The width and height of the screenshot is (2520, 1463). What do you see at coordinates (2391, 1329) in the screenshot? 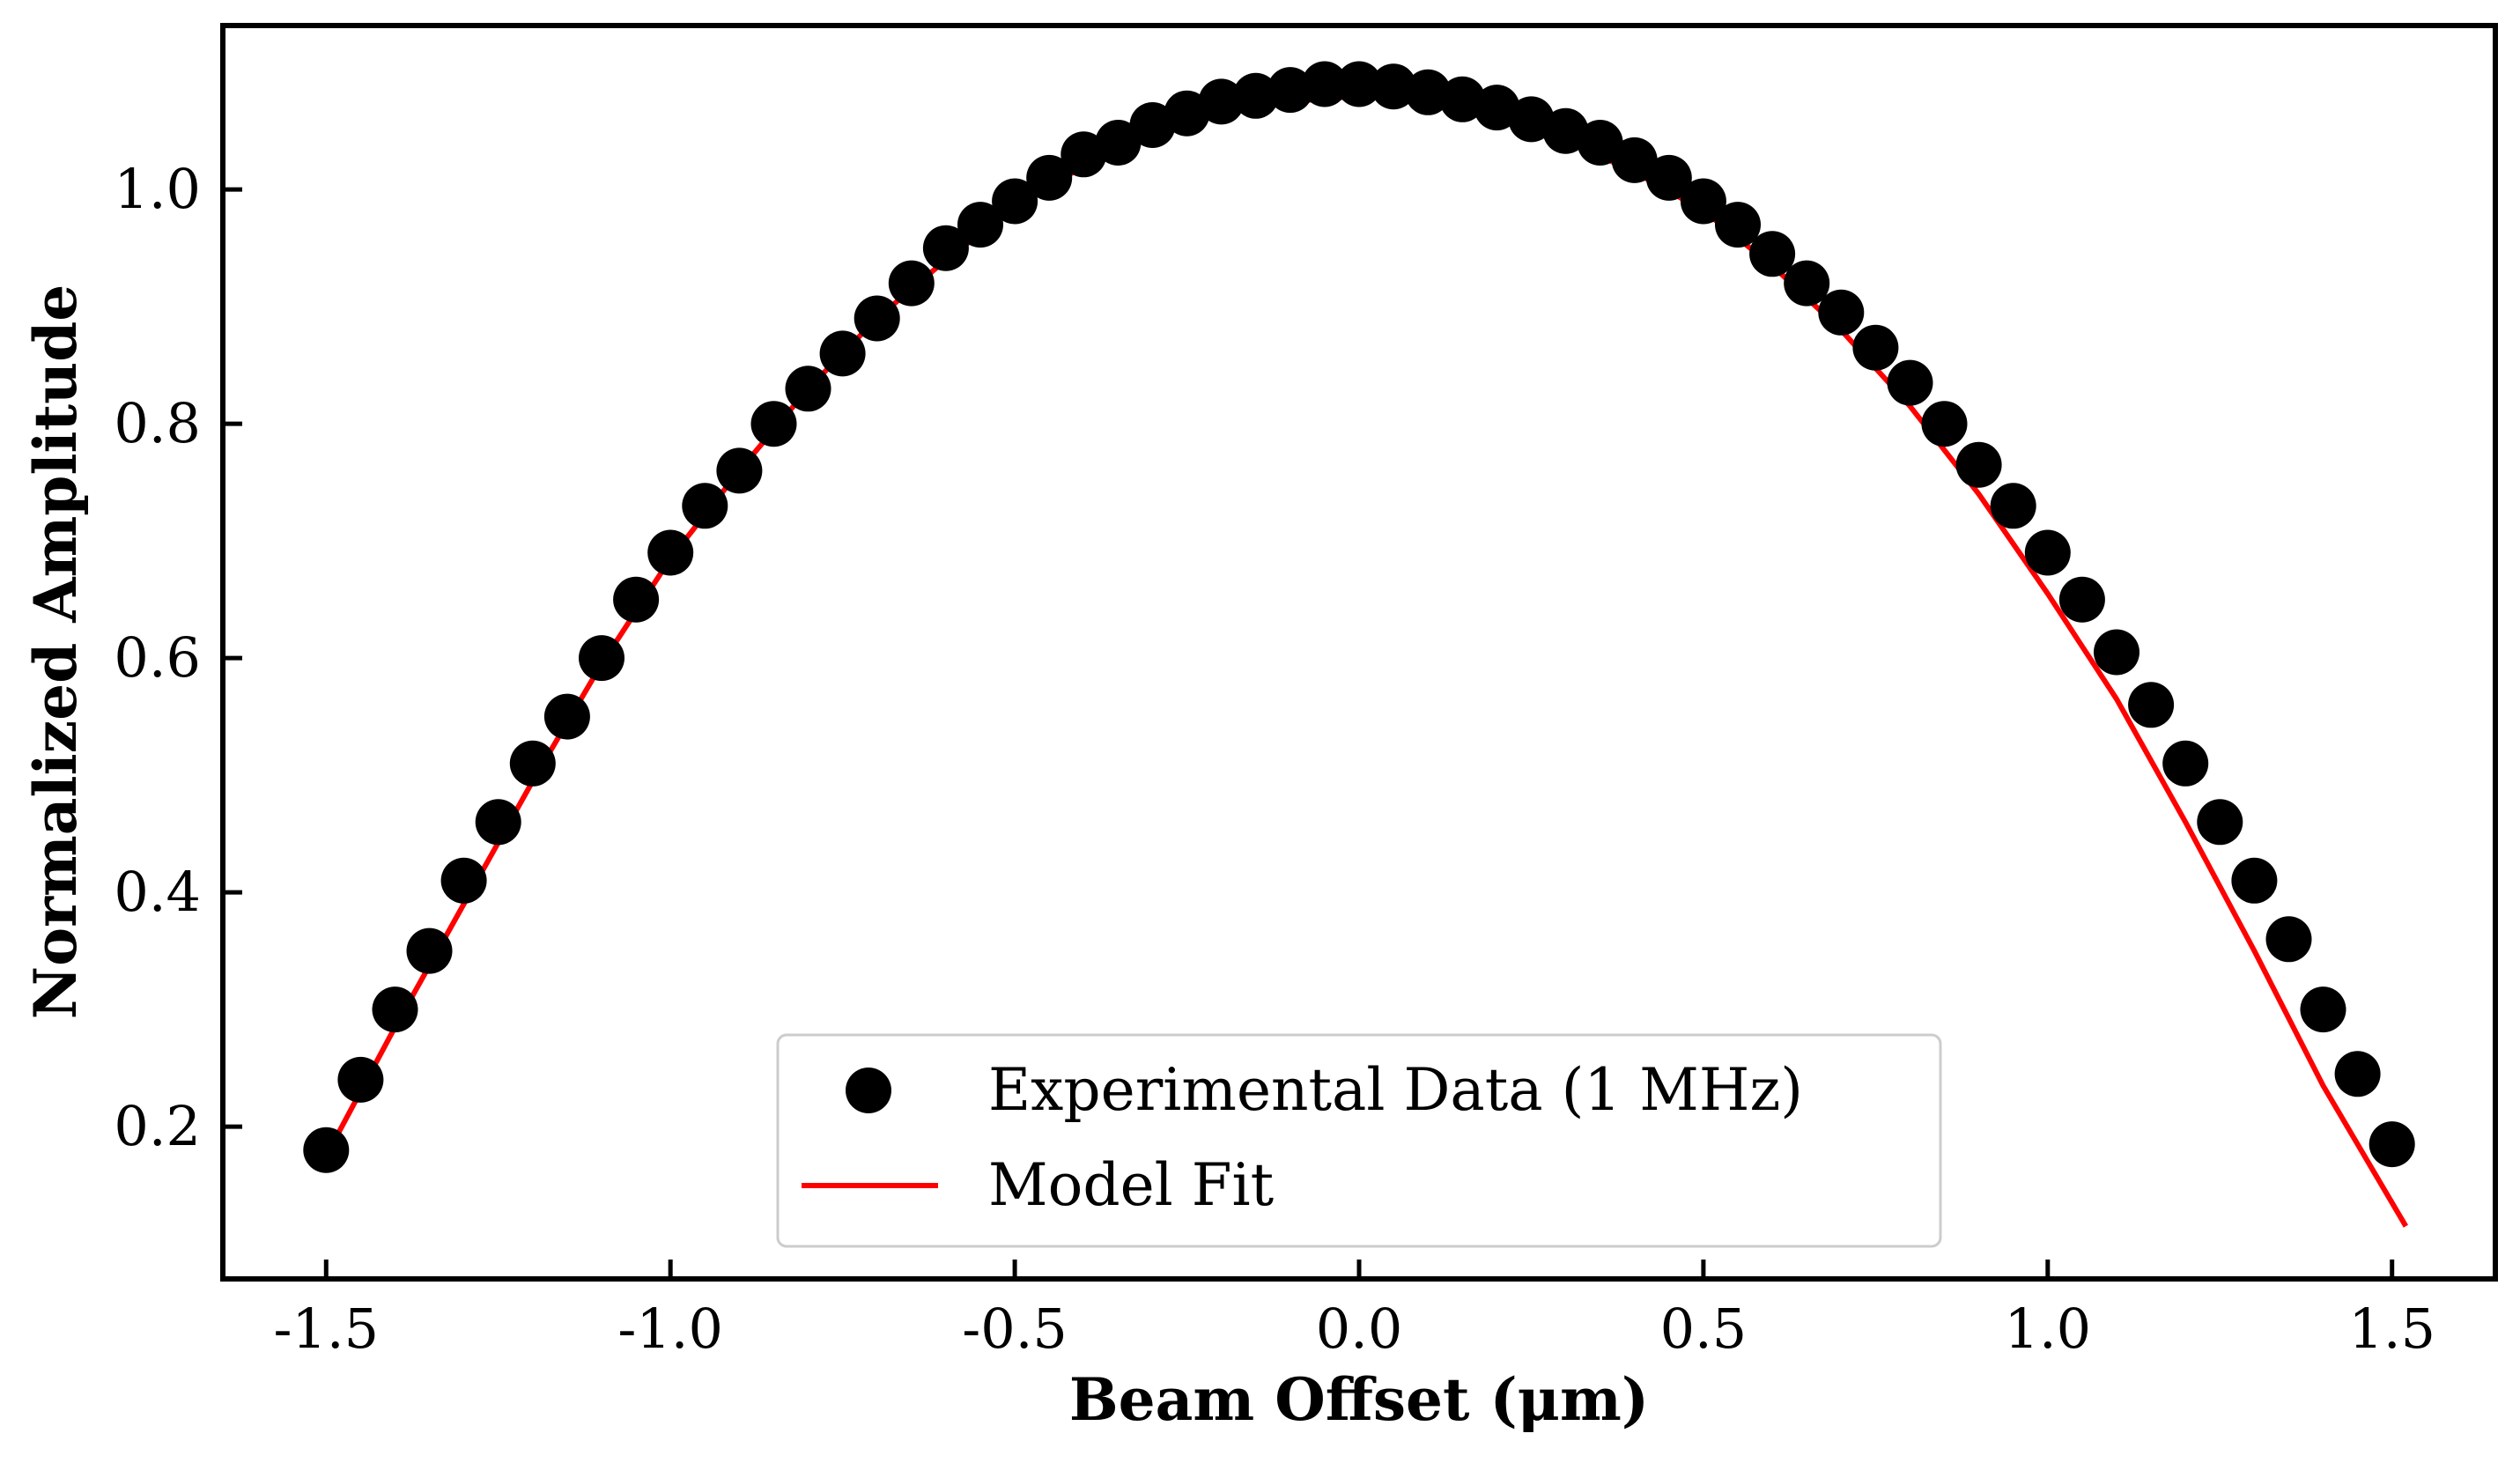
I see `x-tick-label: 1.5` at bounding box center [2391, 1329].